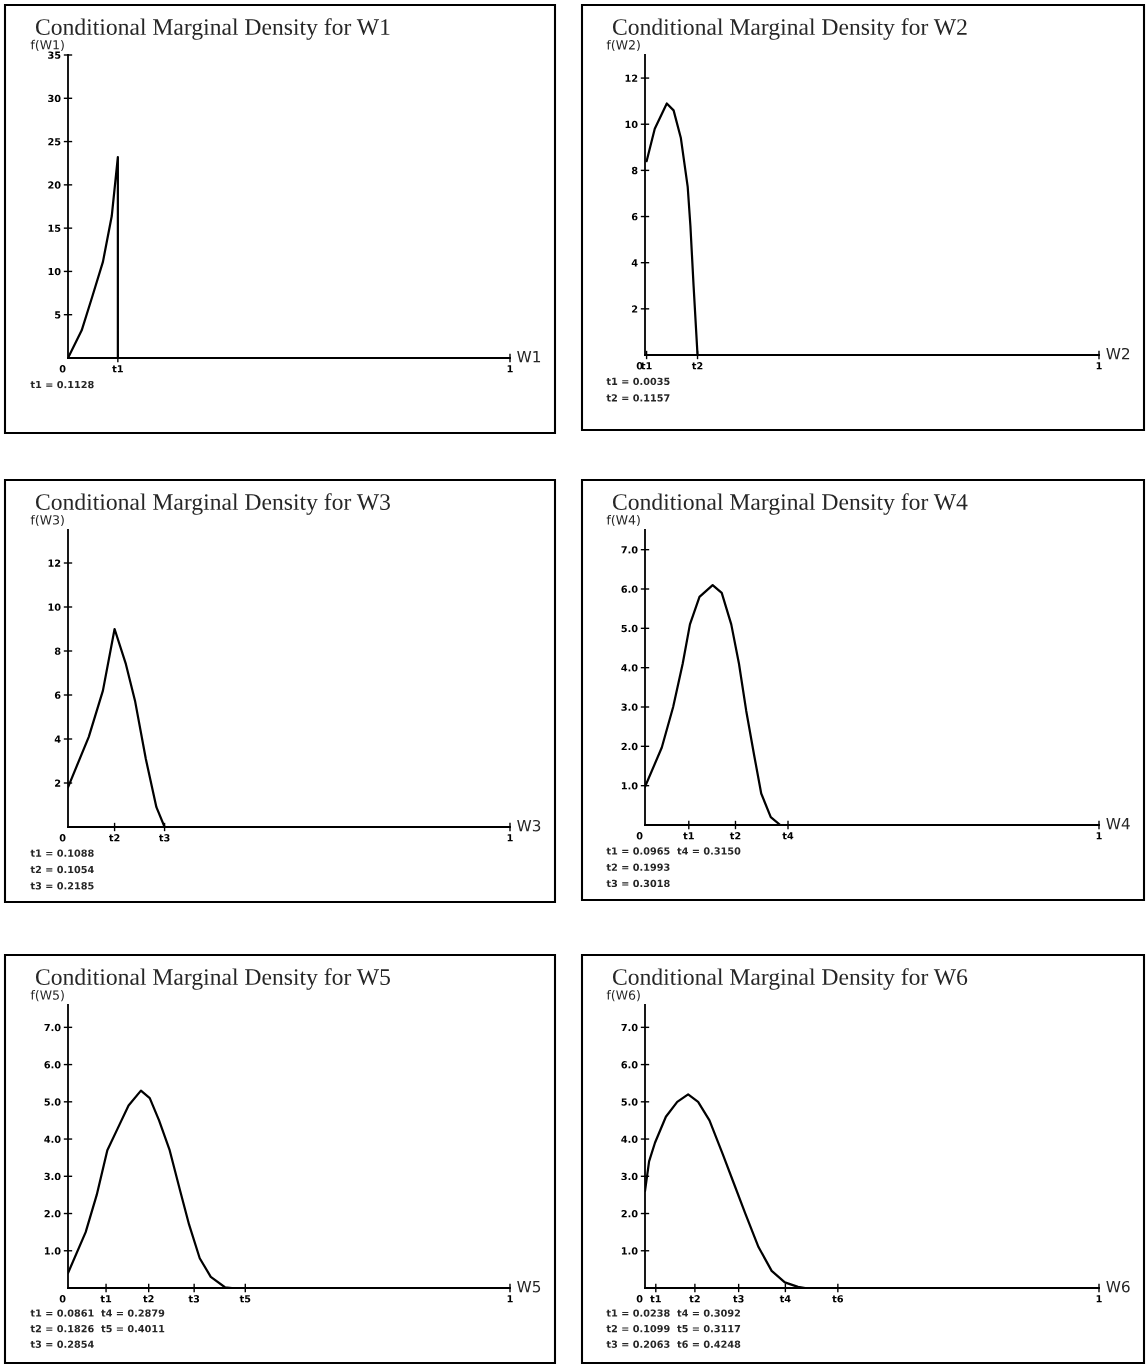 This screenshot has height=1366, width=1147. Describe the element at coordinates (673, 1328) in the screenshot. I see `text: t2 = 0.1099 t5 = 0.3117` at that location.